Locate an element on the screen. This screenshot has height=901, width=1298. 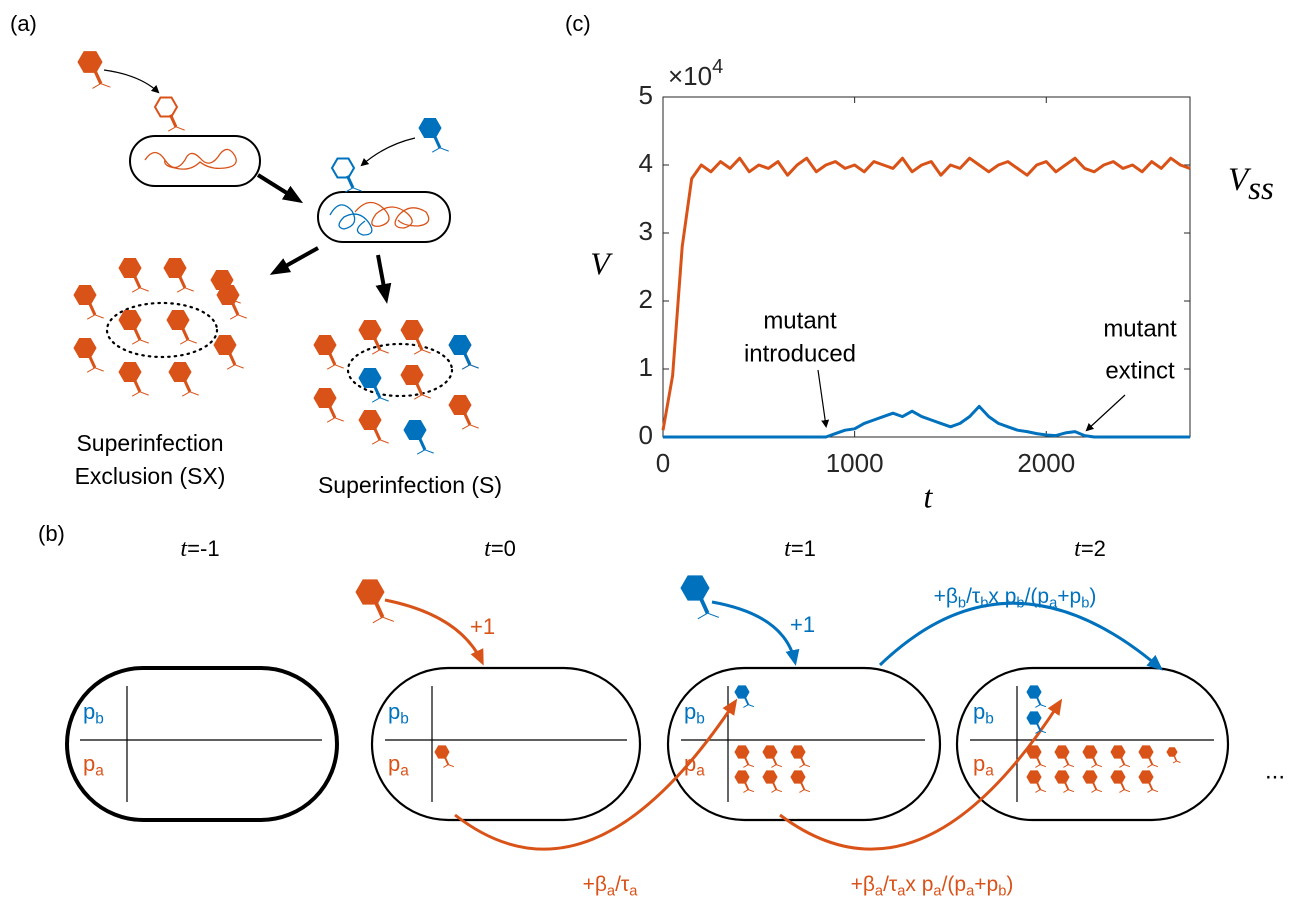
rate-label: +βa/τax pa/(pa+pb) is located at coordinates (932, 886).